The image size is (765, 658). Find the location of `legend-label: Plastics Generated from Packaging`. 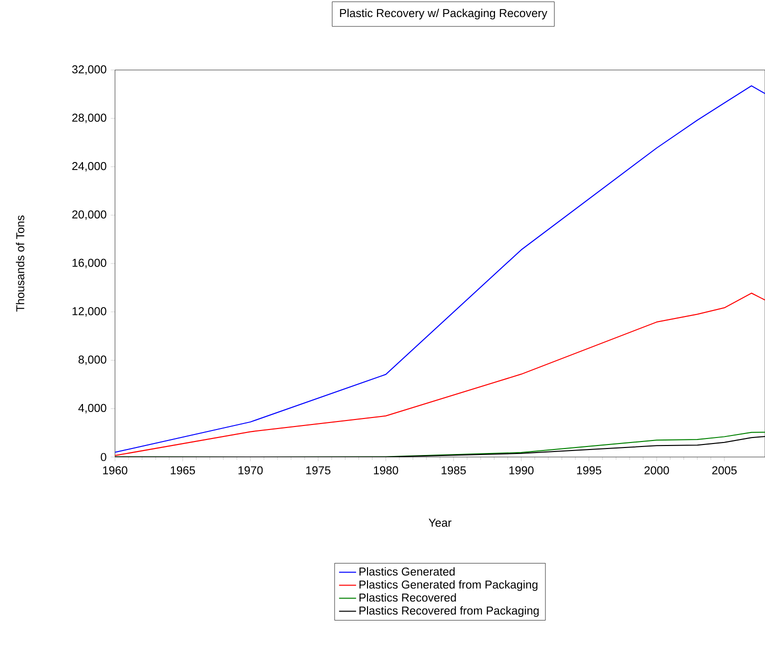

legend-label: Plastics Generated from Packaging is located at coordinates (449, 585).